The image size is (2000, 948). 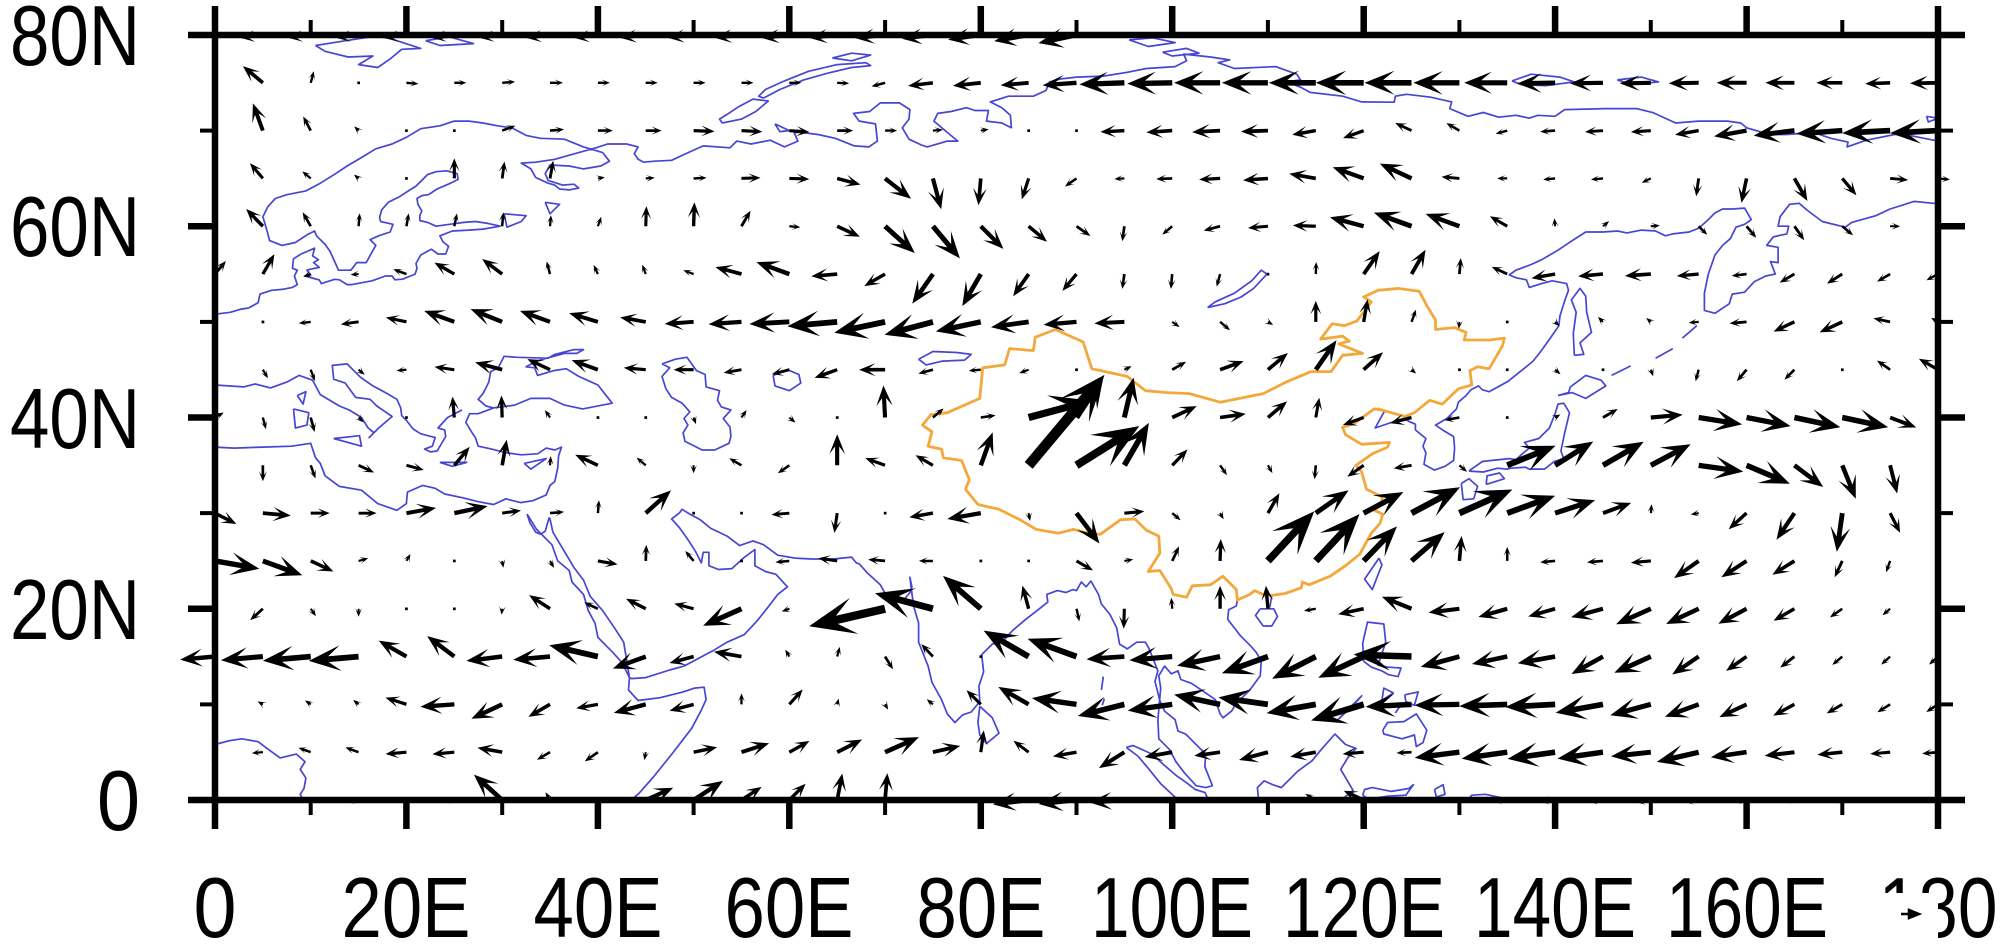 I want to click on svg-text: 20E, so click(x=406, y=904).